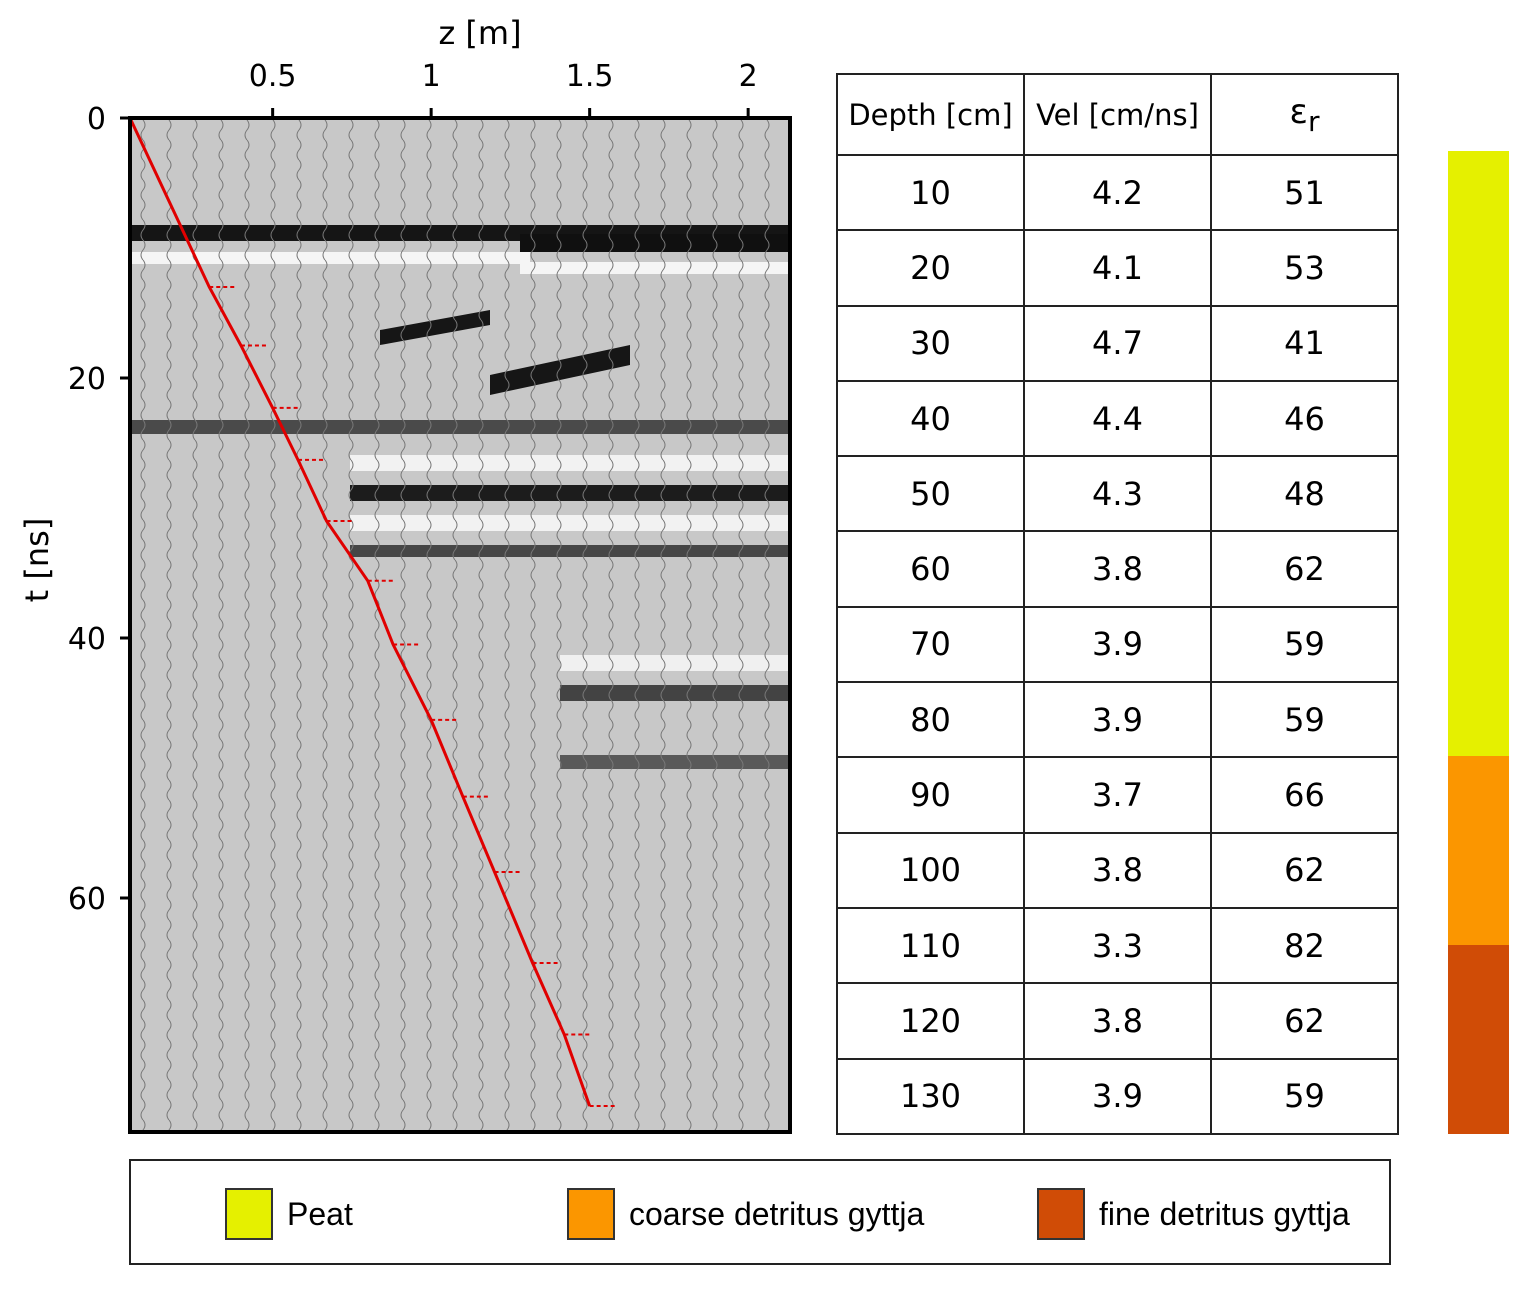 The image size is (1525, 1292). I want to click on table-header-row: Depth [cm] Vel [cm/ns] εr, so click(1117, 114).